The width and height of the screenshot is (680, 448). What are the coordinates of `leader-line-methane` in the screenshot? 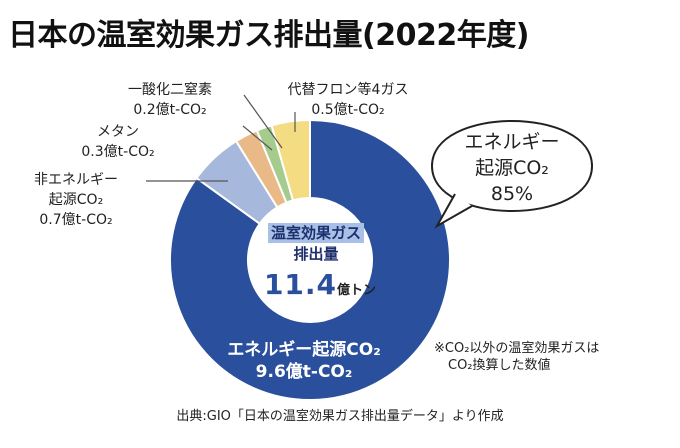 It's located at (257, 138).